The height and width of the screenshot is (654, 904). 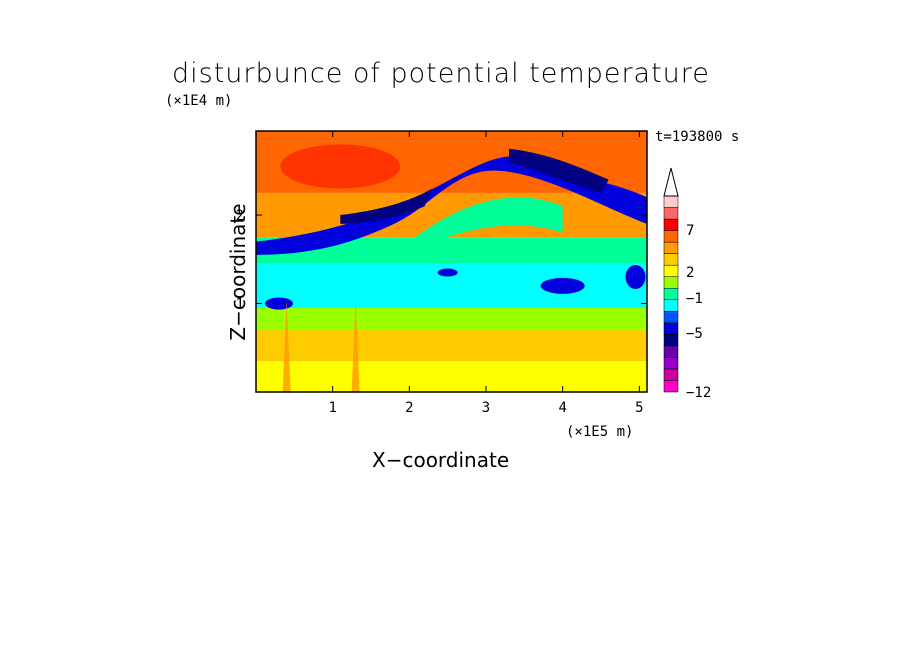 I want to click on x-axis-unit: (×1E5 m), so click(x=600, y=432).